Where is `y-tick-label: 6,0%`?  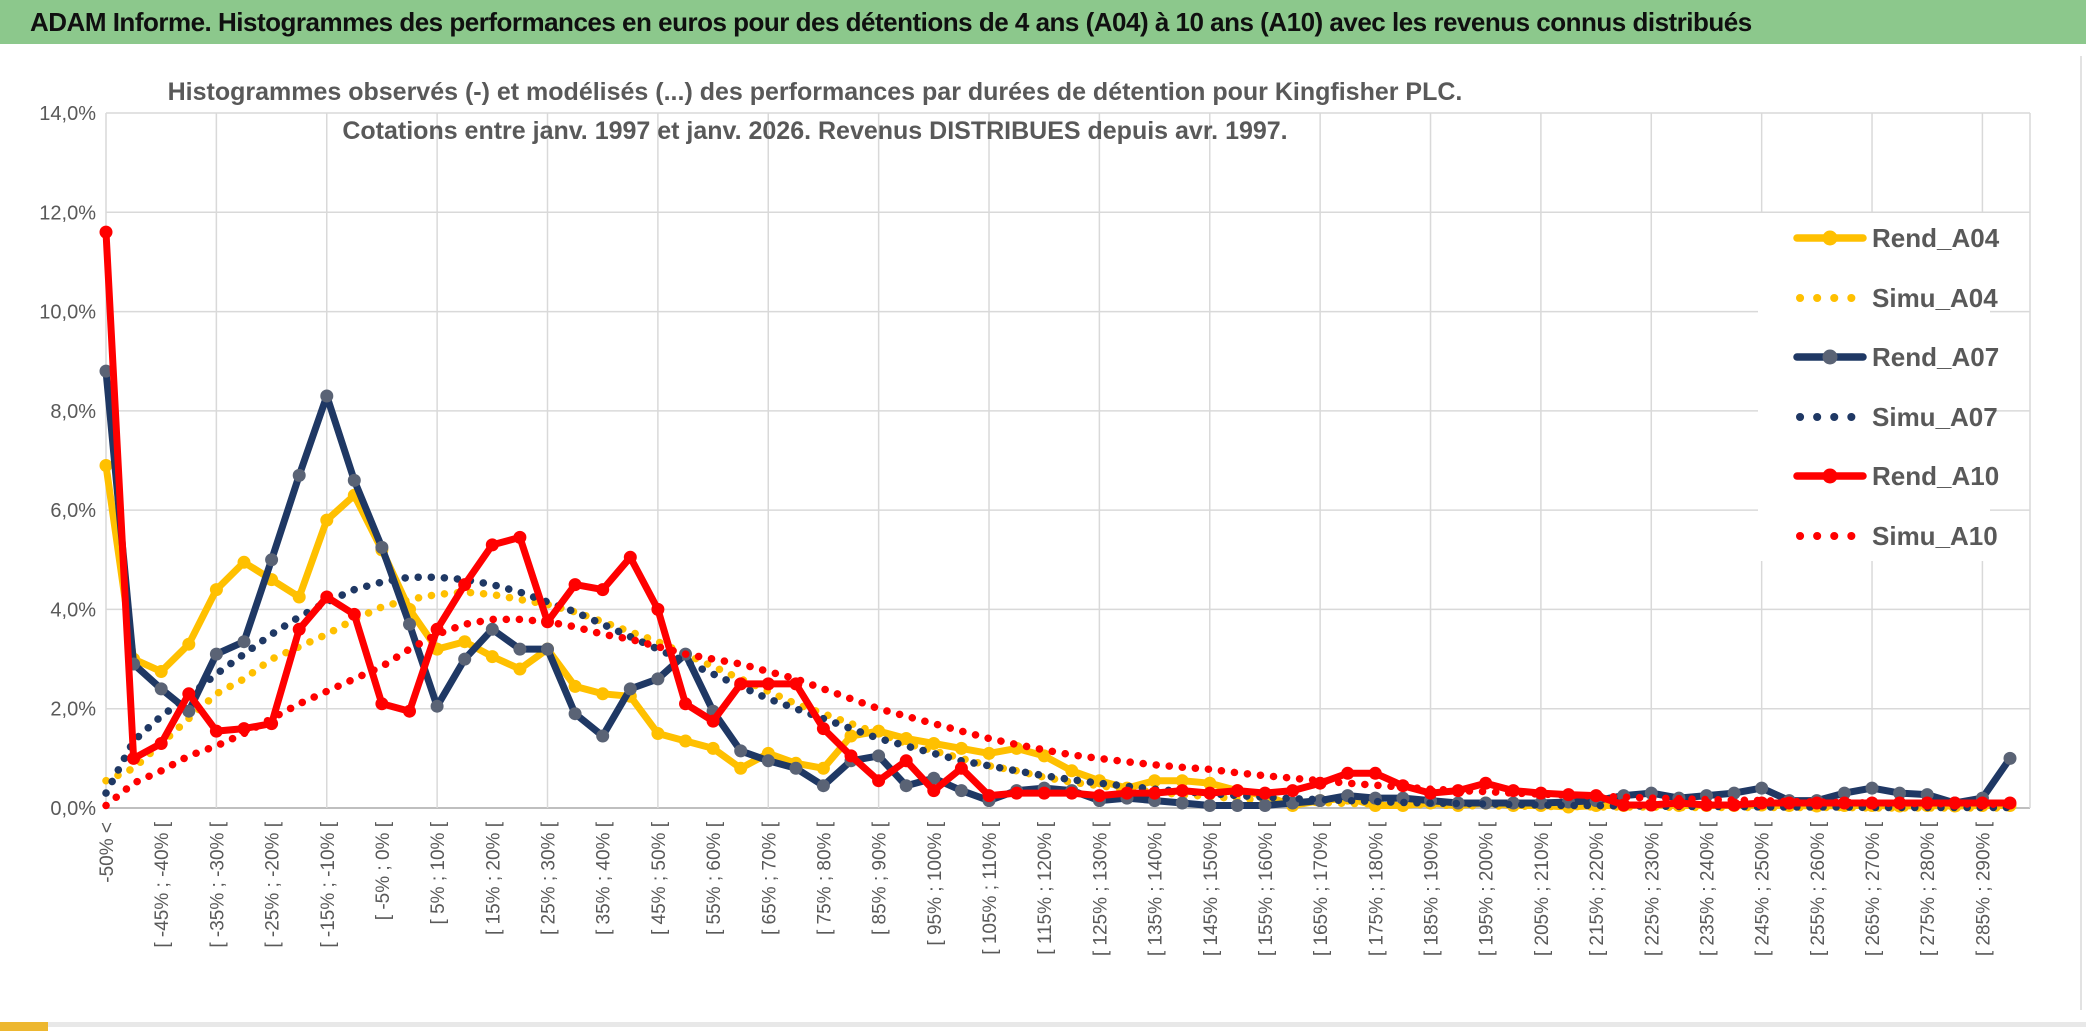
y-tick-label: 6,0% is located at coordinates (73, 511).